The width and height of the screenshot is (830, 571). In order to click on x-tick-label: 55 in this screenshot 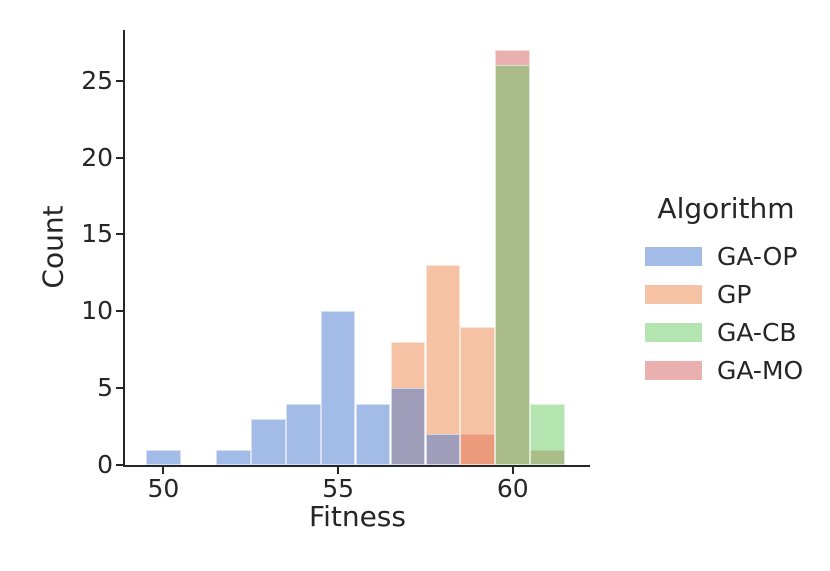, I will do `click(338, 488)`.